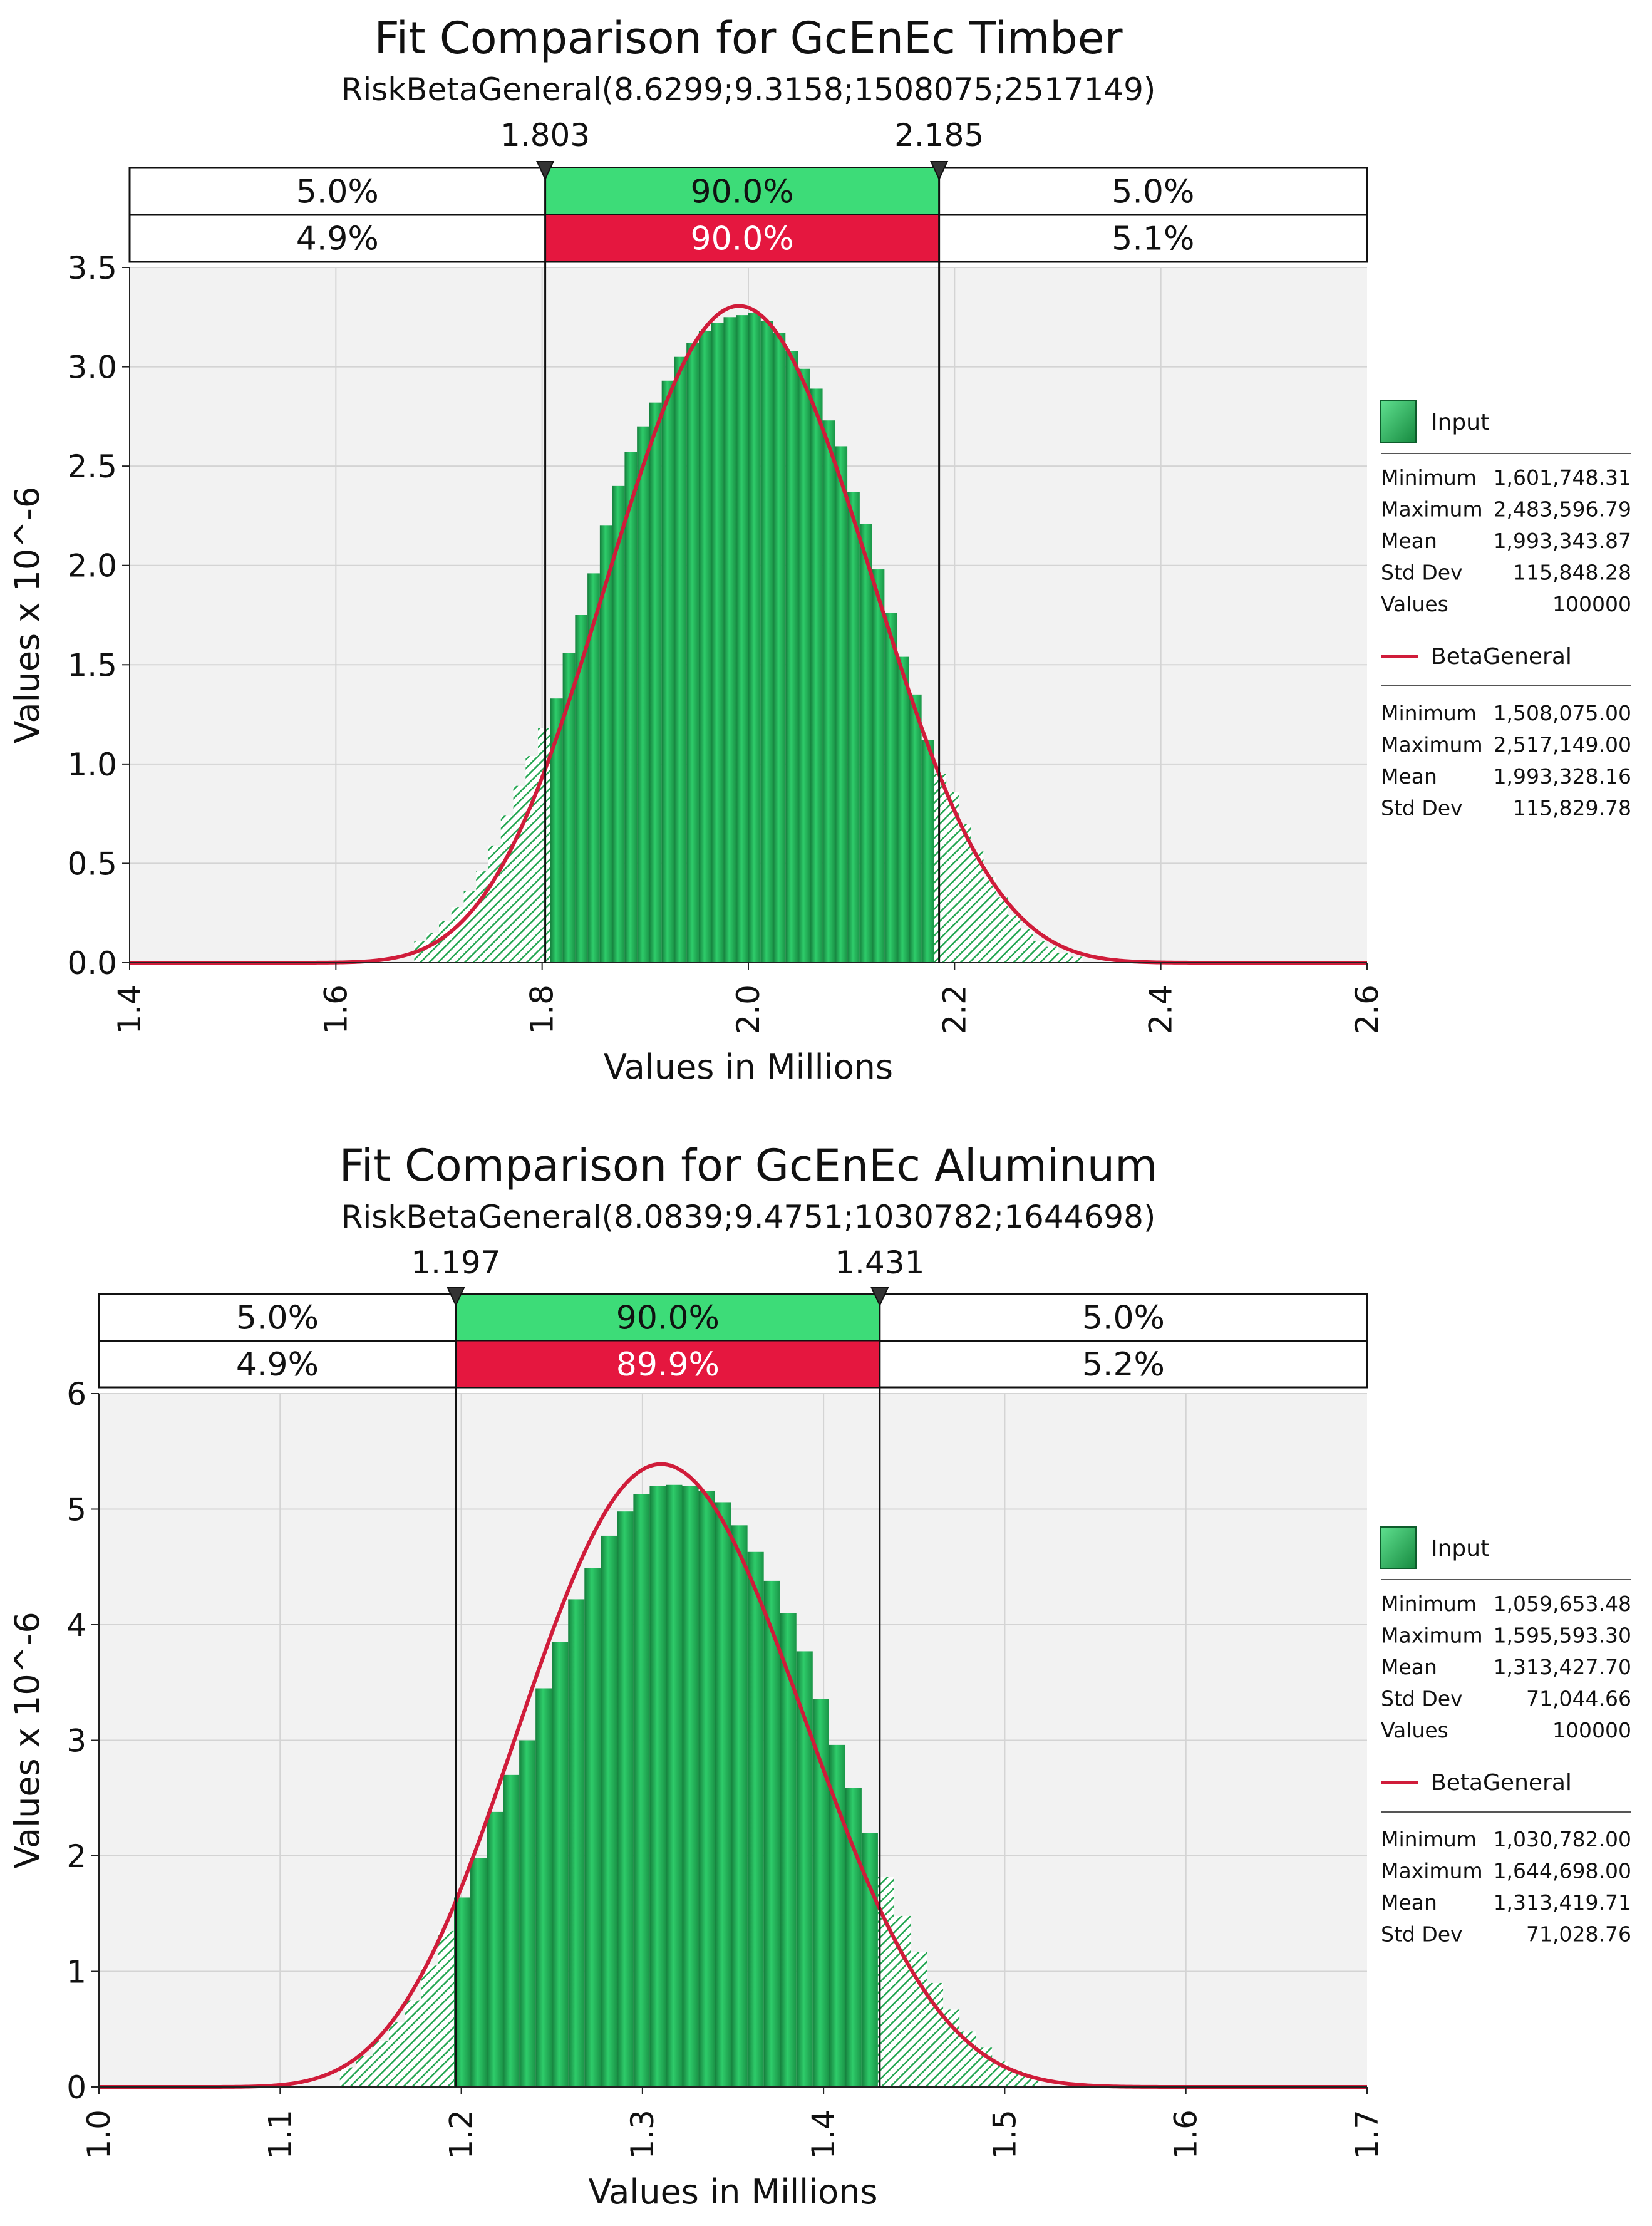 The width and height of the screenshot is (1652, 2226). What do you see at coordinates (1367, 1010) in the screenshot?
I see `x-tick-label: 2.6` at bounding box center [1367, 1010].